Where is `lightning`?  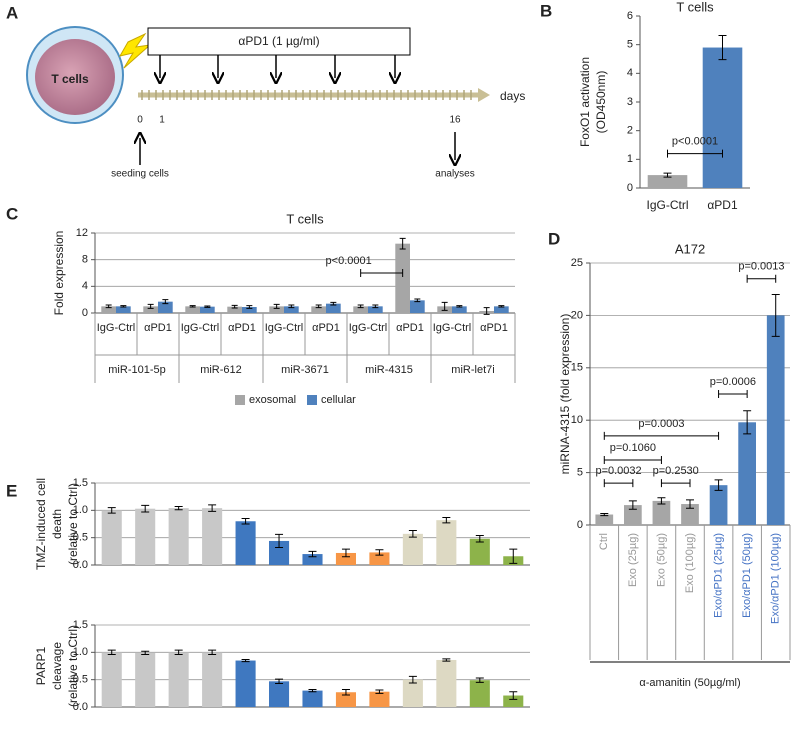
lightning is located at coordinates (135, 50).